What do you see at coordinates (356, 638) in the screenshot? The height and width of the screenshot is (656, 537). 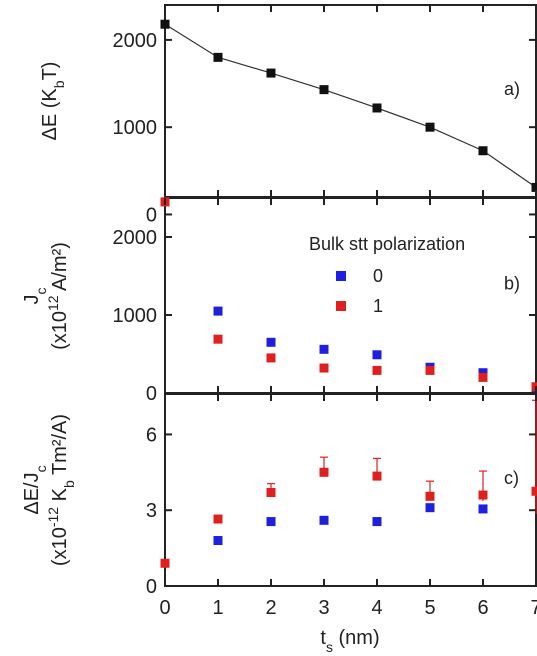 I see `x-title-tail: (nm)` at bounding box center [356, 638].